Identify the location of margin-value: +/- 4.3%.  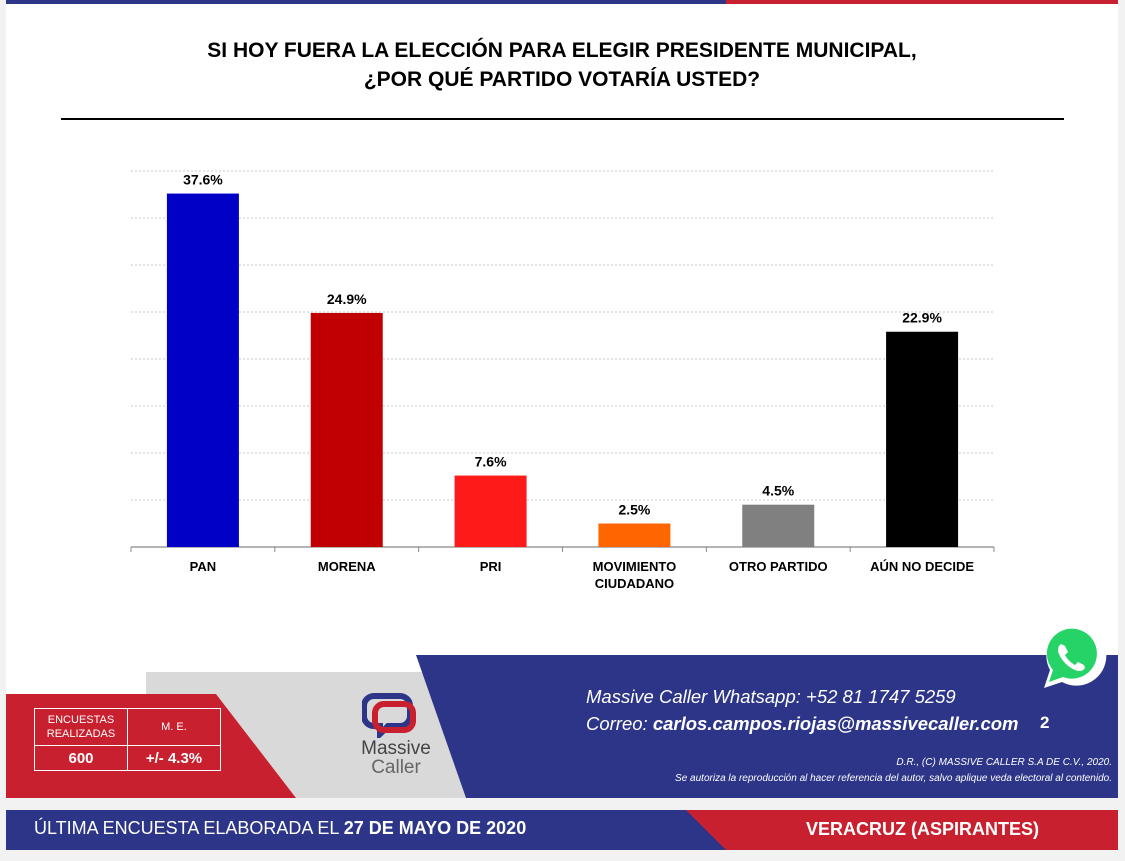
(174, 758).